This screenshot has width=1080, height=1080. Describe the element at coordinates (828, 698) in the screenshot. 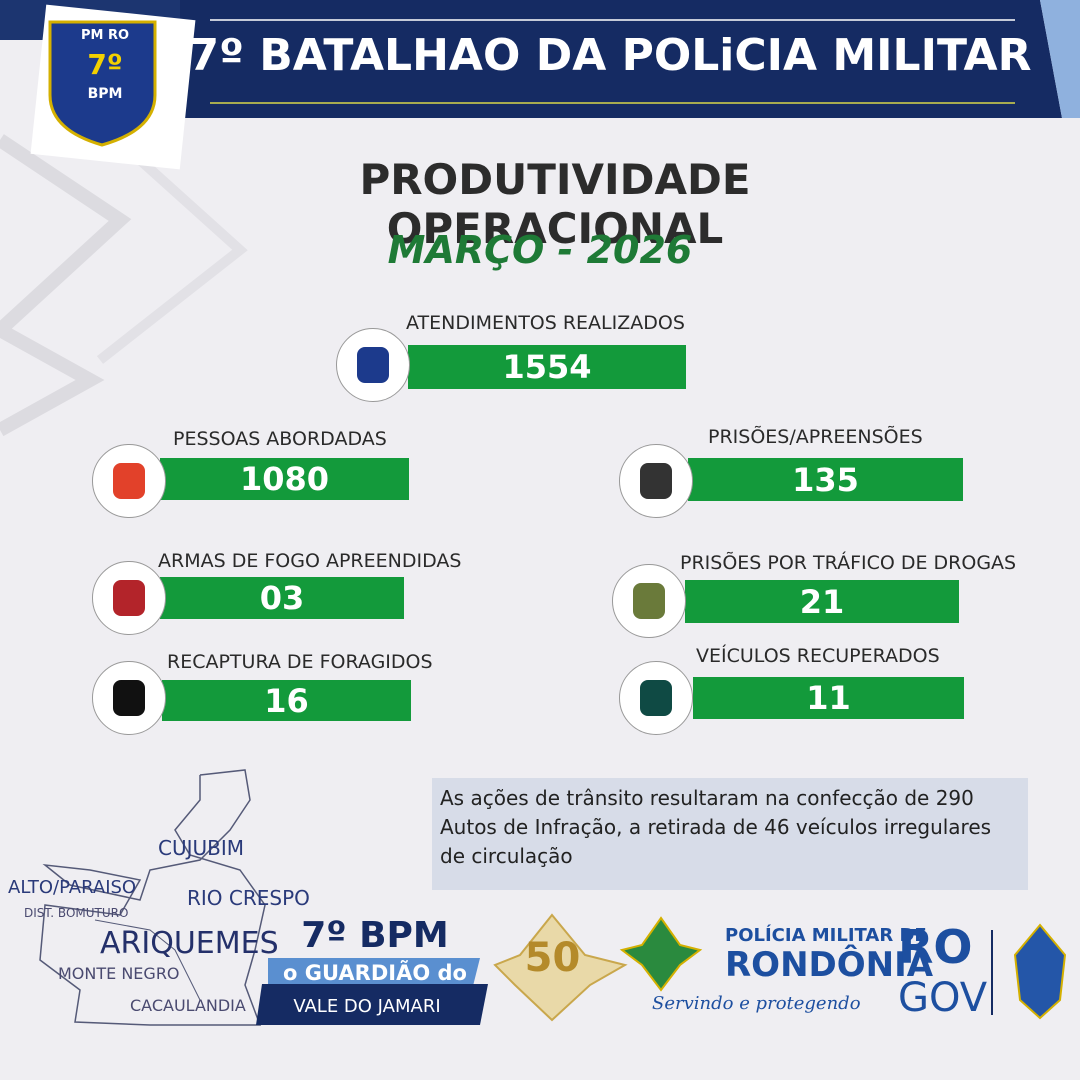

I see `stat-value: 11` at that location.